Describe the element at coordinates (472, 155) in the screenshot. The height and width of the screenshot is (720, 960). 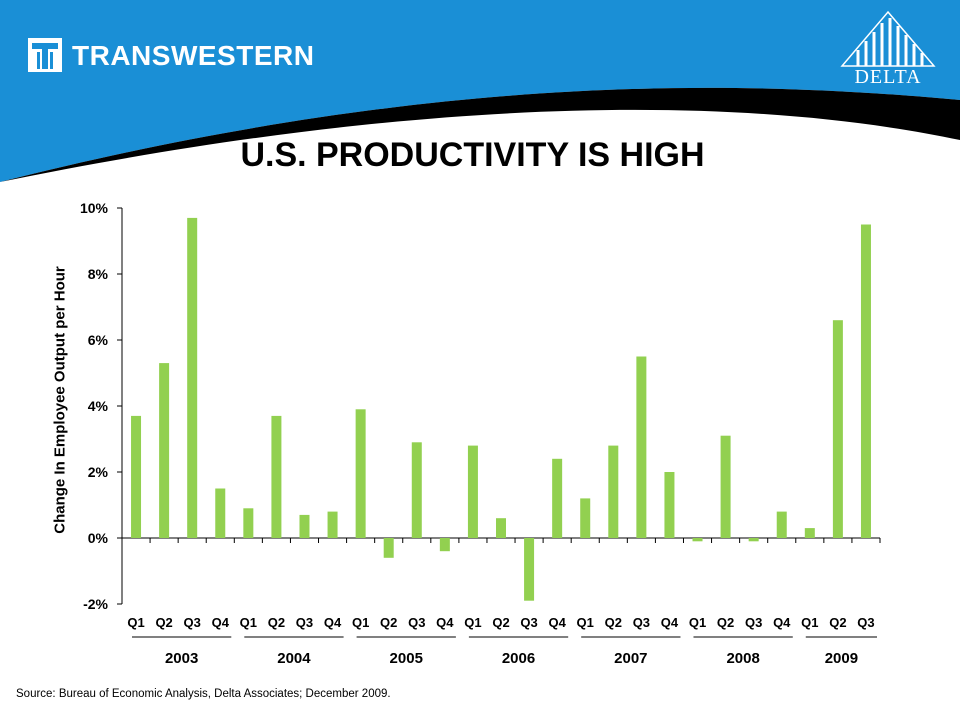
I see `page-title: U.S. PRODUCTIVITY IS HIGH` at that location.